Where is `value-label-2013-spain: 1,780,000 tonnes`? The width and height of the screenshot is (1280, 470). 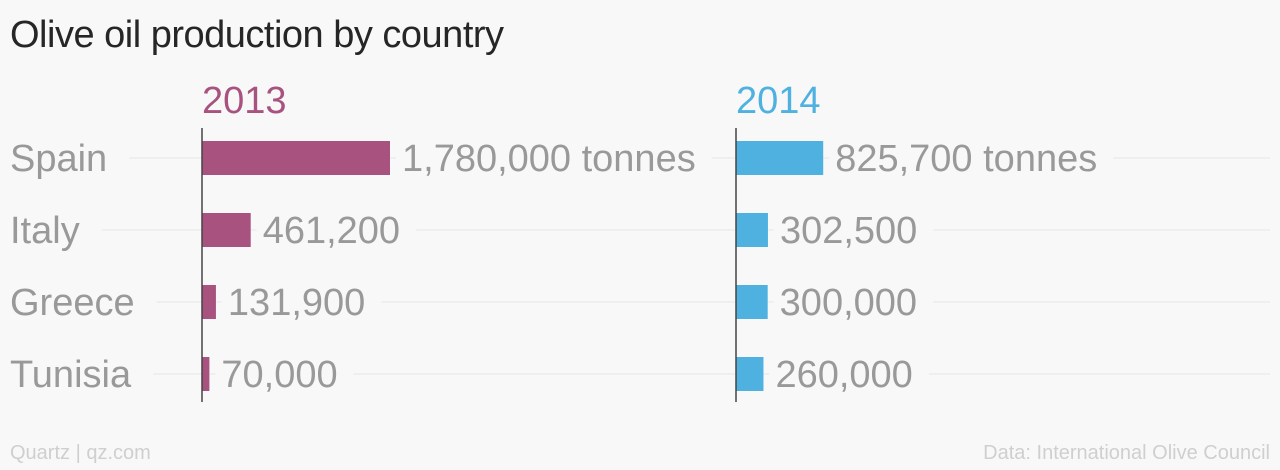 value-label-2013-spain: 1,780,000 tonnes is located at coordinates (549, 159).